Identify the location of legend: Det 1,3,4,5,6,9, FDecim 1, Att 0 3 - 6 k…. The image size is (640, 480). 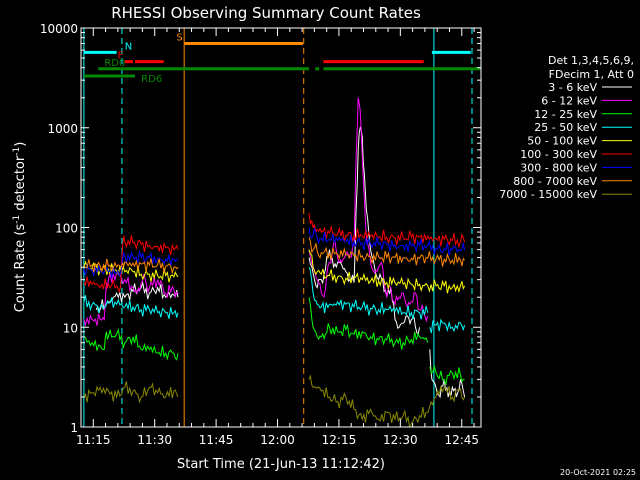
(566, 127).